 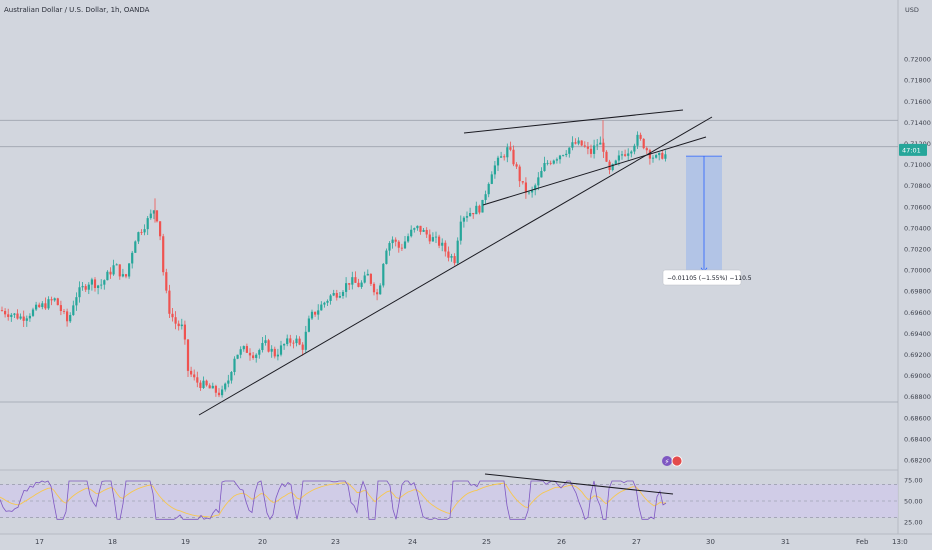 What do you see at coordinates (702, 277) in the screenshot?
I see `range-label-box` at bounding box center [702, 277].